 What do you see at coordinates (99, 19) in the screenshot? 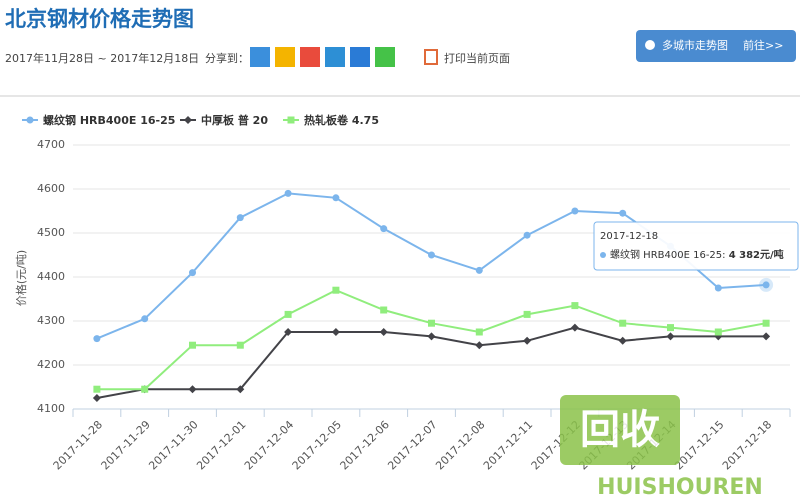
I see `page-title: 北京钢材价格走势图` at bounding box center [99, 19].